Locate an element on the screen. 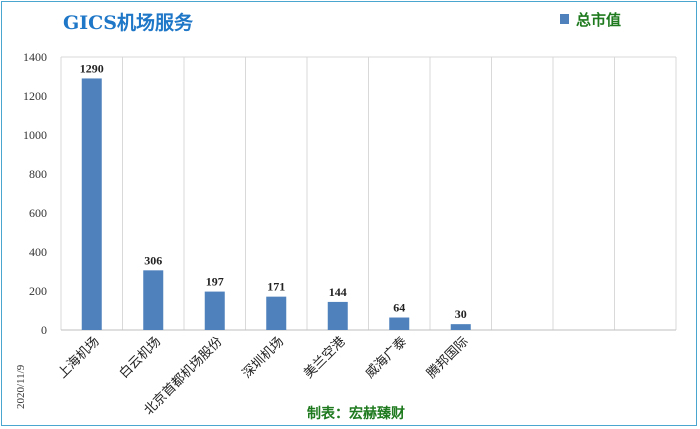 The height and width of the screenshot is (429, 700). y-tick-label: 800 is located at coordinates (38, 174).